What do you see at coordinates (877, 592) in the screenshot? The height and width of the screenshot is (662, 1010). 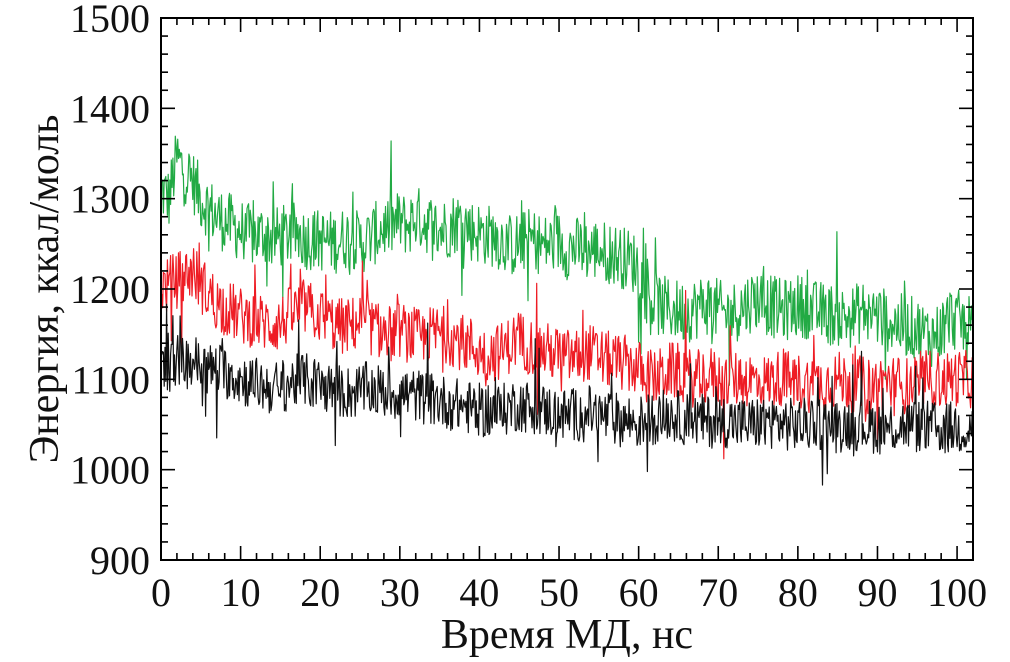 I see `x-tick-label-90: 90` at bounding box center [877, 592].